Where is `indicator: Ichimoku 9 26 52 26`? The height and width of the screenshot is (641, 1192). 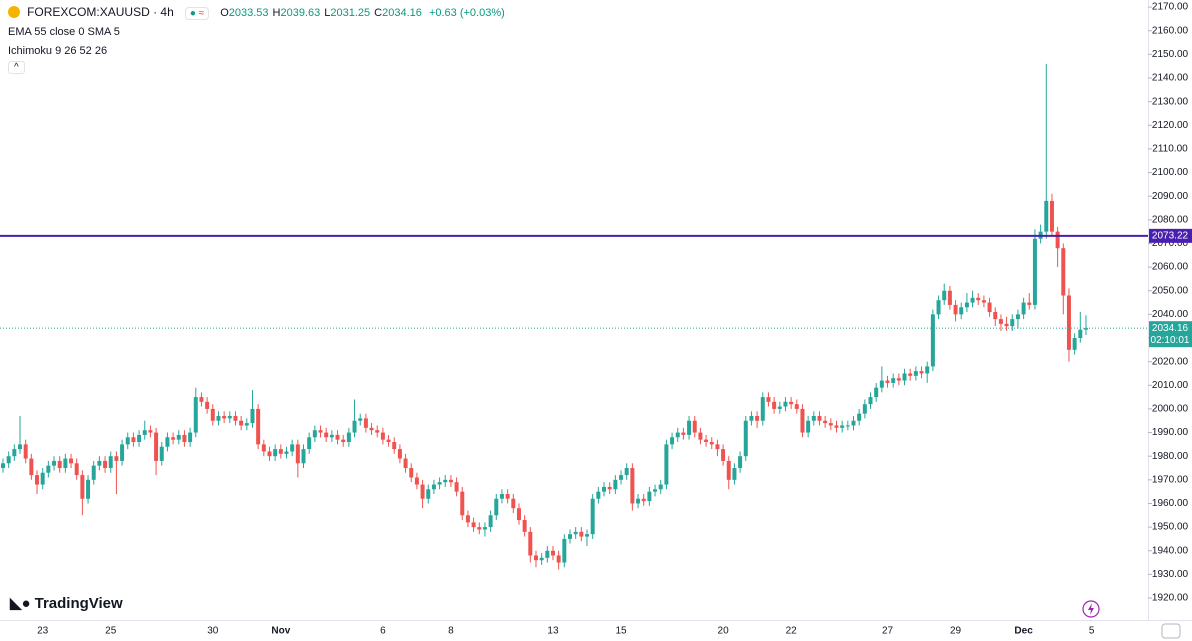
indicator: Ichimoku 9 26 52 26 is located at coordinates (58, 51).